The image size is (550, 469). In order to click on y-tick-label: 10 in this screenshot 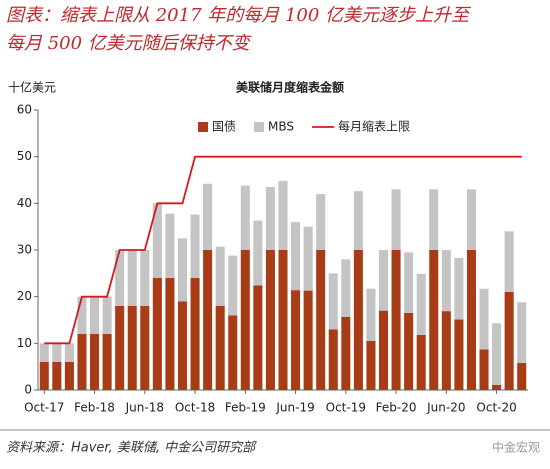, I will do `click(24, 343)`.